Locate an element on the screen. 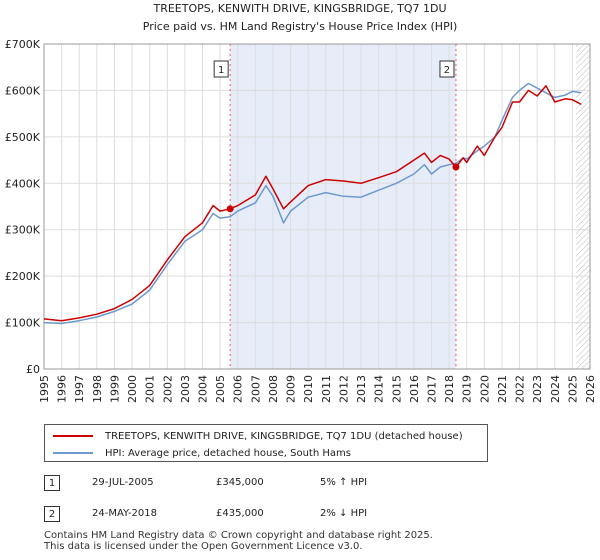 This screenshot has width=600, height=560. x-tick-label: 2025 is located at coordinates (572, 389).